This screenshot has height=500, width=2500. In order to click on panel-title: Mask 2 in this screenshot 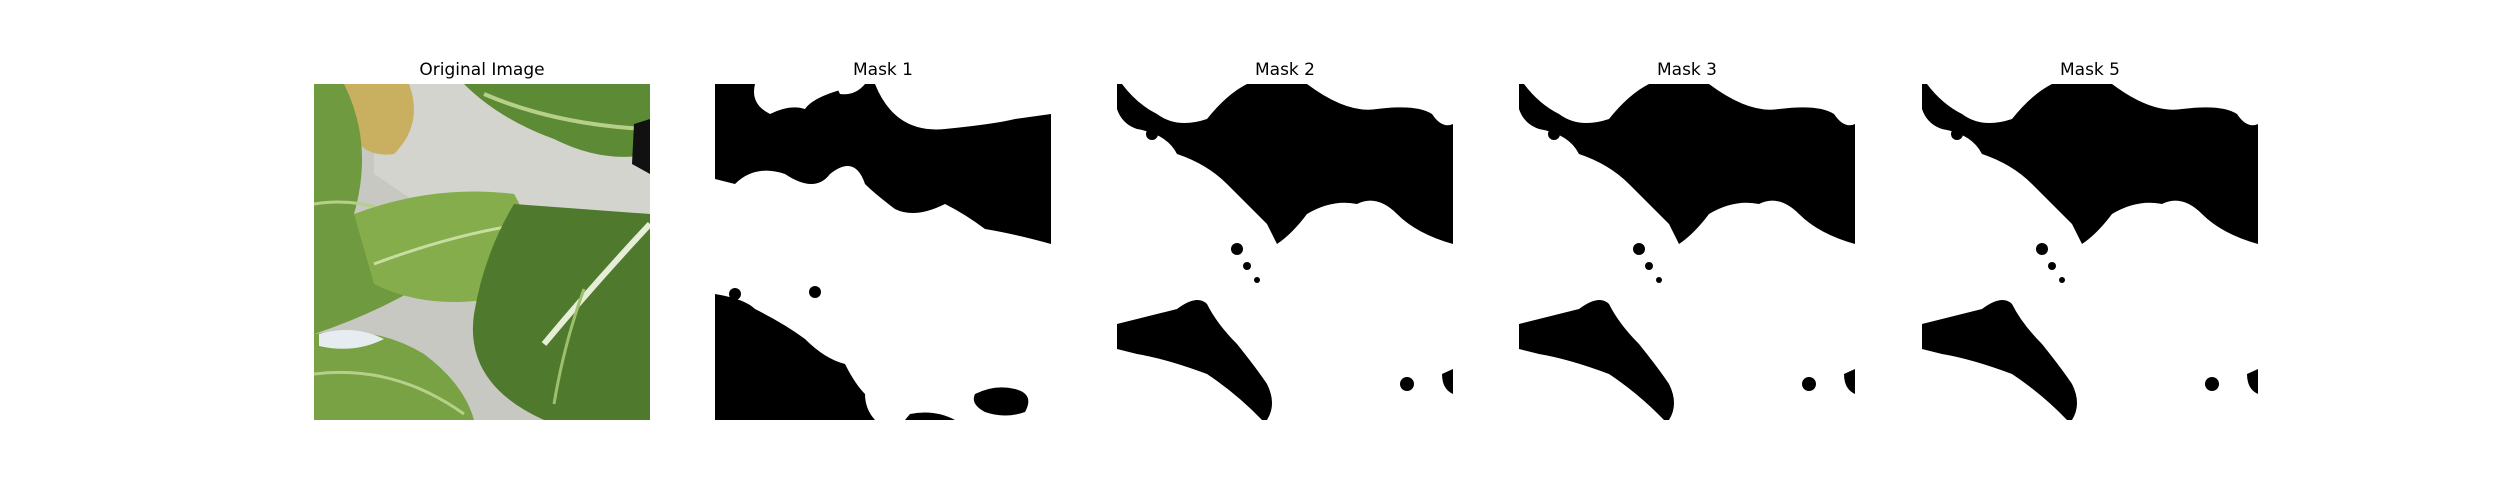, I will do `click(1285, 70)`.